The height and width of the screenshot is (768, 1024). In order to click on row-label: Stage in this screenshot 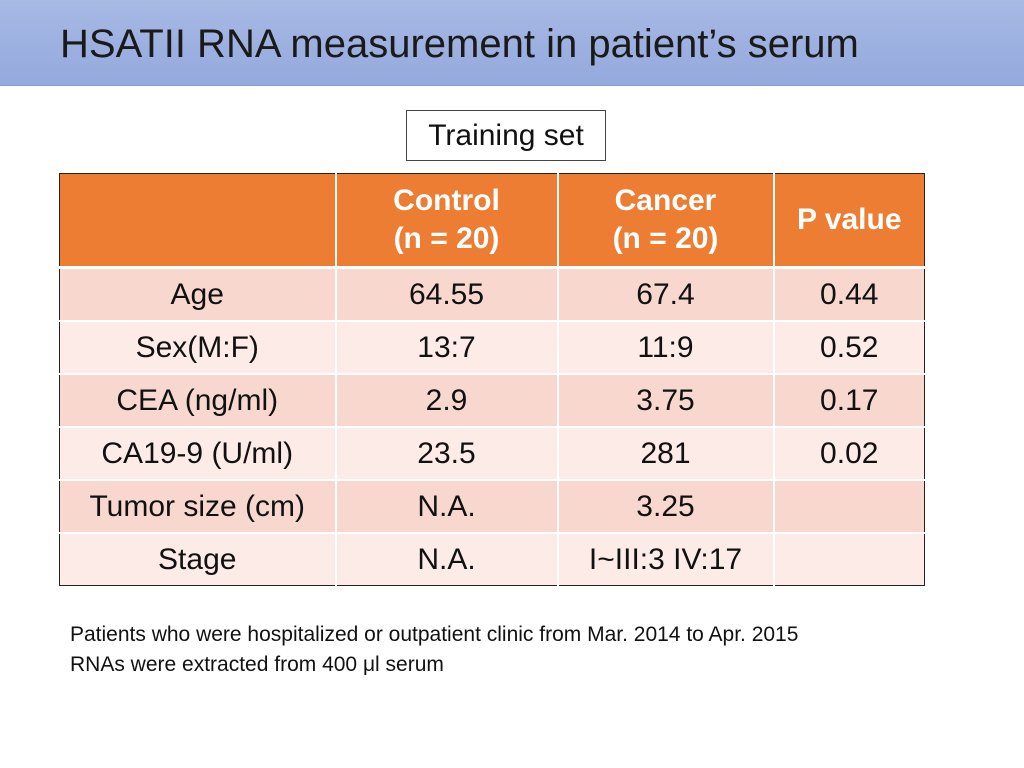, I will do `click(198, 559)`.